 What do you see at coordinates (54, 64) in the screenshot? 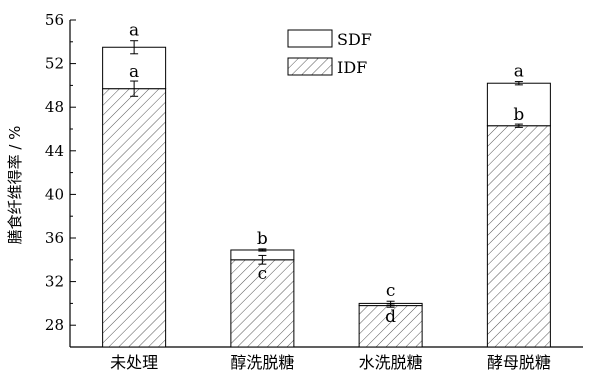
I see `y-tick-label: 52` at bounding box center [54, 64].